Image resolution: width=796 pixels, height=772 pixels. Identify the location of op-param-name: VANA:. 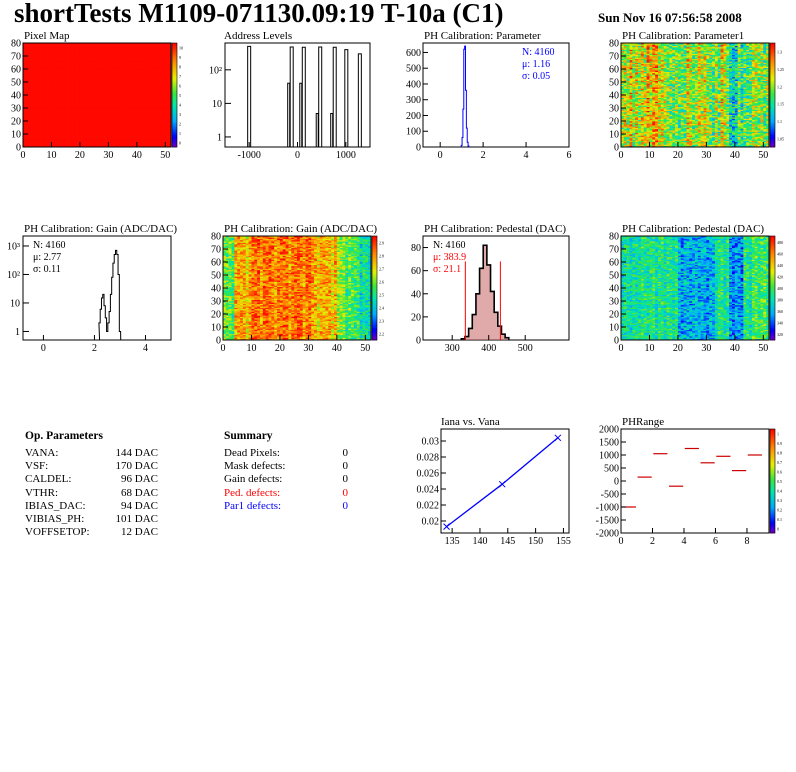
(42, 453).